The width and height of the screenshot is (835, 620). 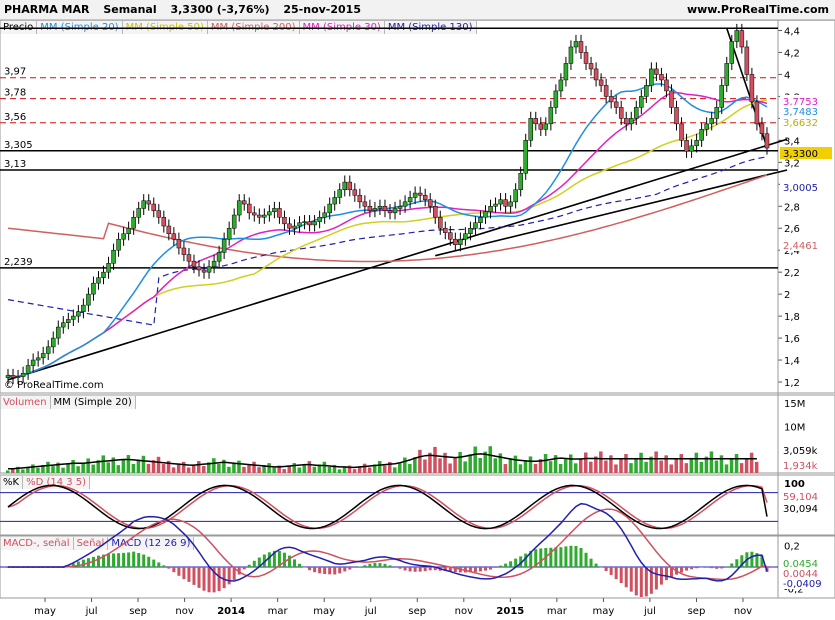 What do you see at coordinates (18, 145) in the screenshot?
I see `level-label: 3,305` at bounding box center [18, 145].